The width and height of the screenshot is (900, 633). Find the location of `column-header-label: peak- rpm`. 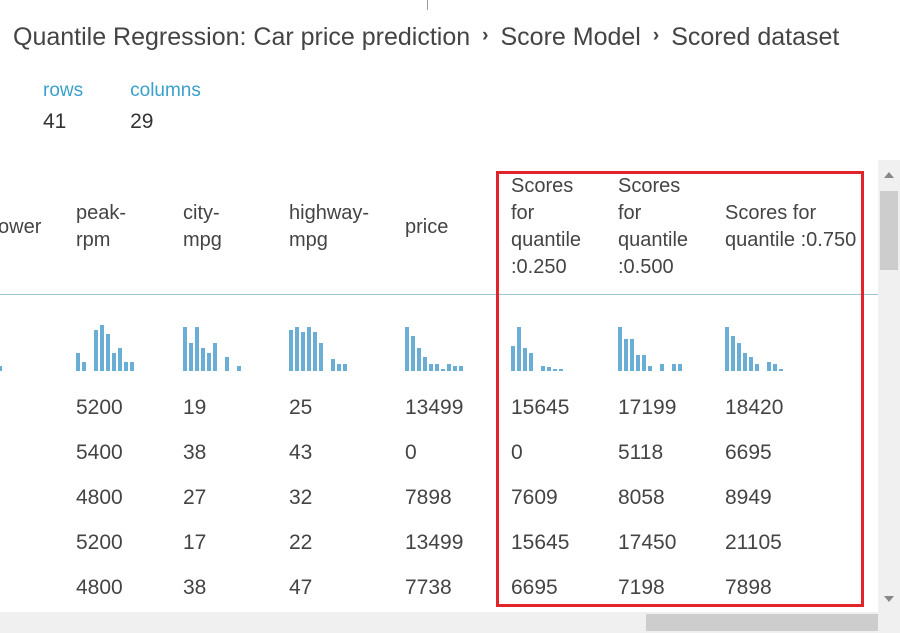

column-header-label: peak- rpm is located at coordinates (101, 226).